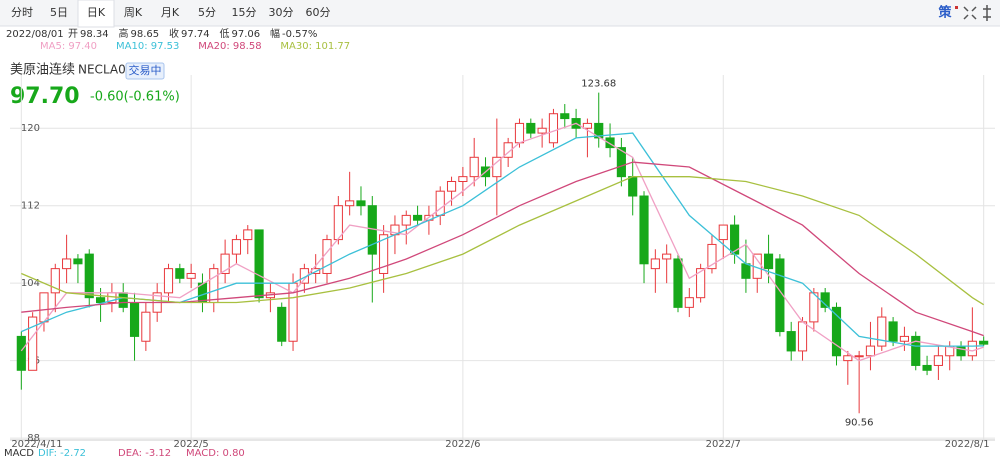  Describe the element at coordinates (859, 422) in the screenshot. I see `annotation: 90.56` at that location.